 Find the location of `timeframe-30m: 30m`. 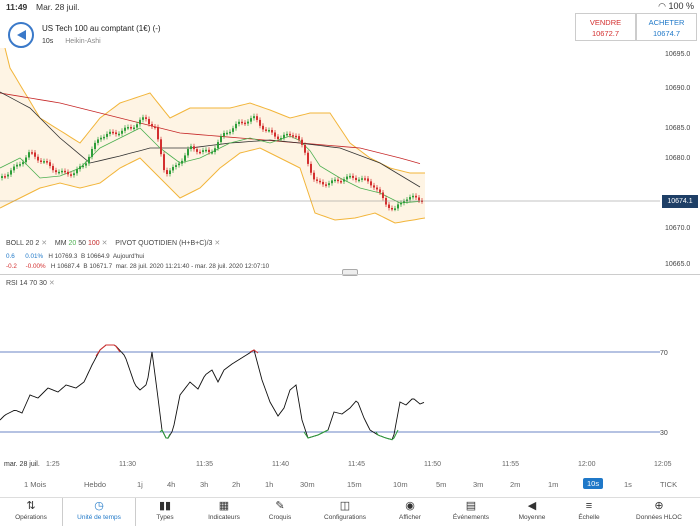

timeframe-30m: 30m is located at coordinates (307, 484).